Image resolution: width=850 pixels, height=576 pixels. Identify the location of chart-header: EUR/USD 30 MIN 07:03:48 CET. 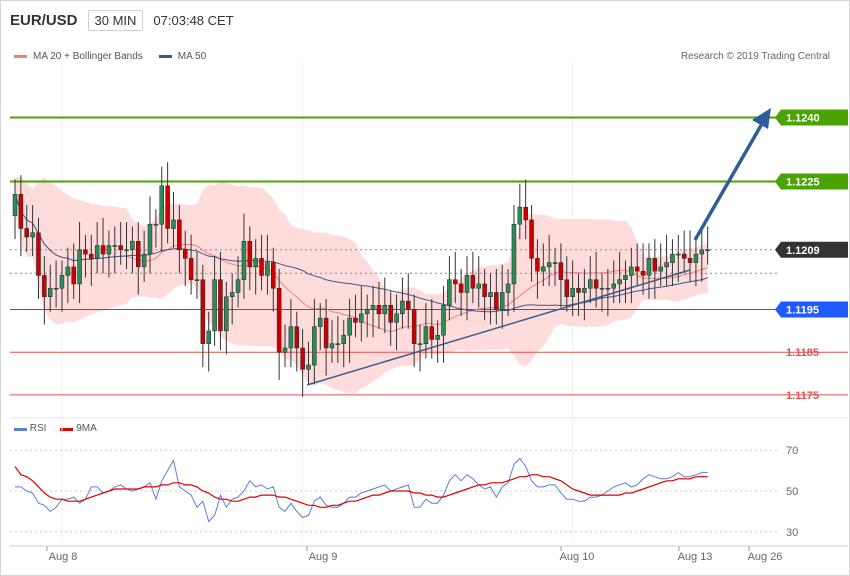
(122, 20).